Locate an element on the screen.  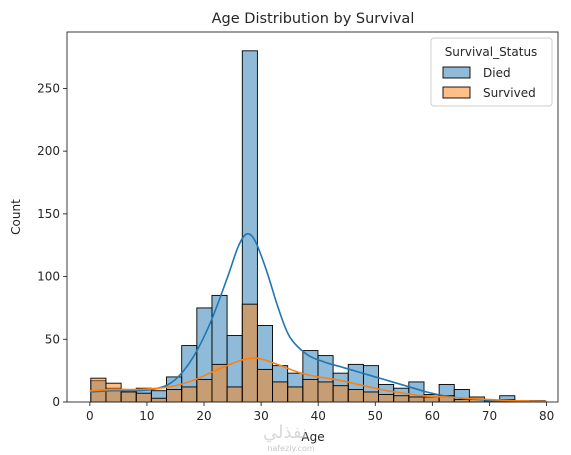
x-tick-label: 80 is located at coordinates (546, 416).